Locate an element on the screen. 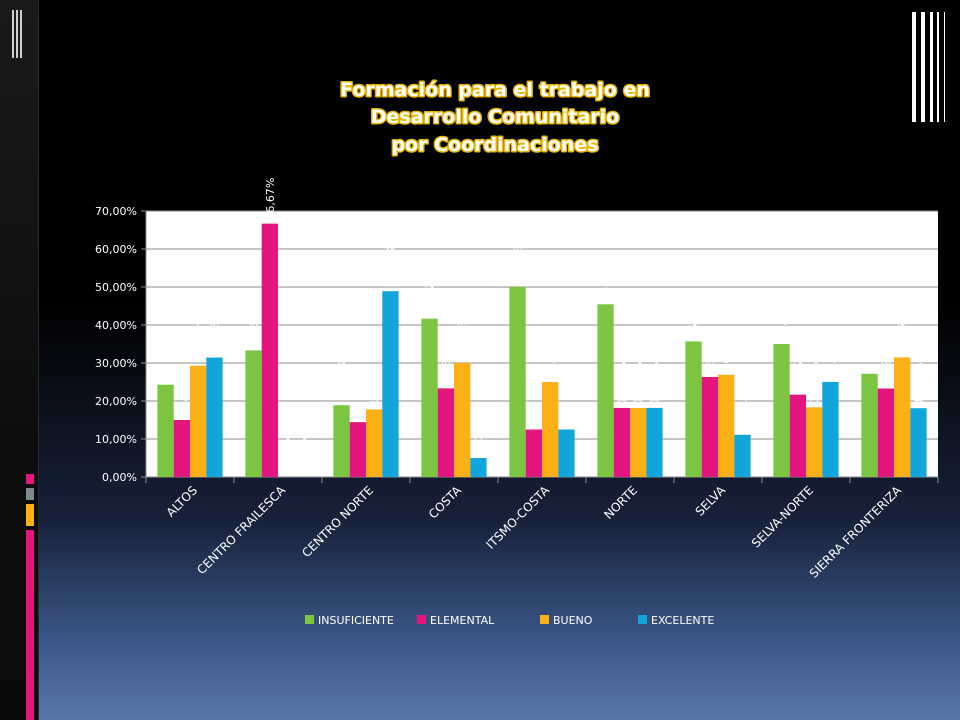  legend: INSUFICIENTE ELEMENTAL BUENO EXCELENTE is located at coordinates (509, 620).